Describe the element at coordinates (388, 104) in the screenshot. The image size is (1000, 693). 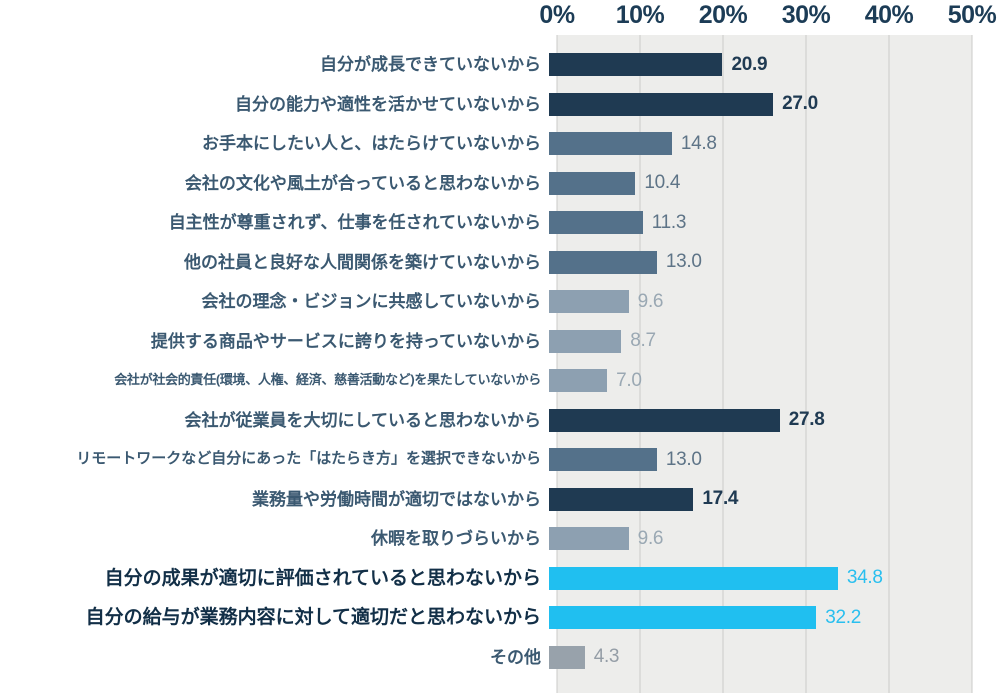
I see `category-label: 自分の能力や適性を活かせていないから` at that location.